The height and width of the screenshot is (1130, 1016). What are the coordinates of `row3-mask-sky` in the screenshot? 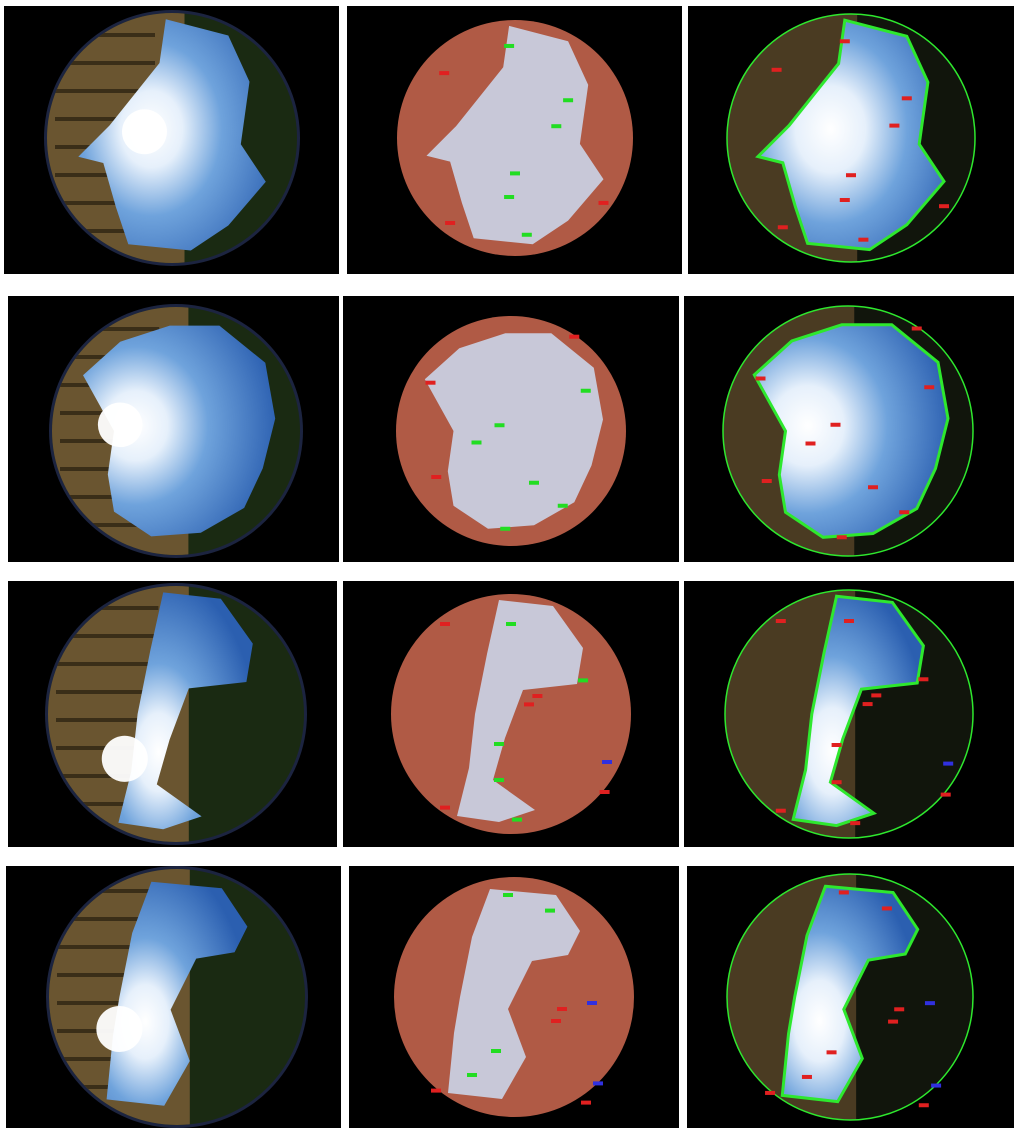 It's located at (520, 711).